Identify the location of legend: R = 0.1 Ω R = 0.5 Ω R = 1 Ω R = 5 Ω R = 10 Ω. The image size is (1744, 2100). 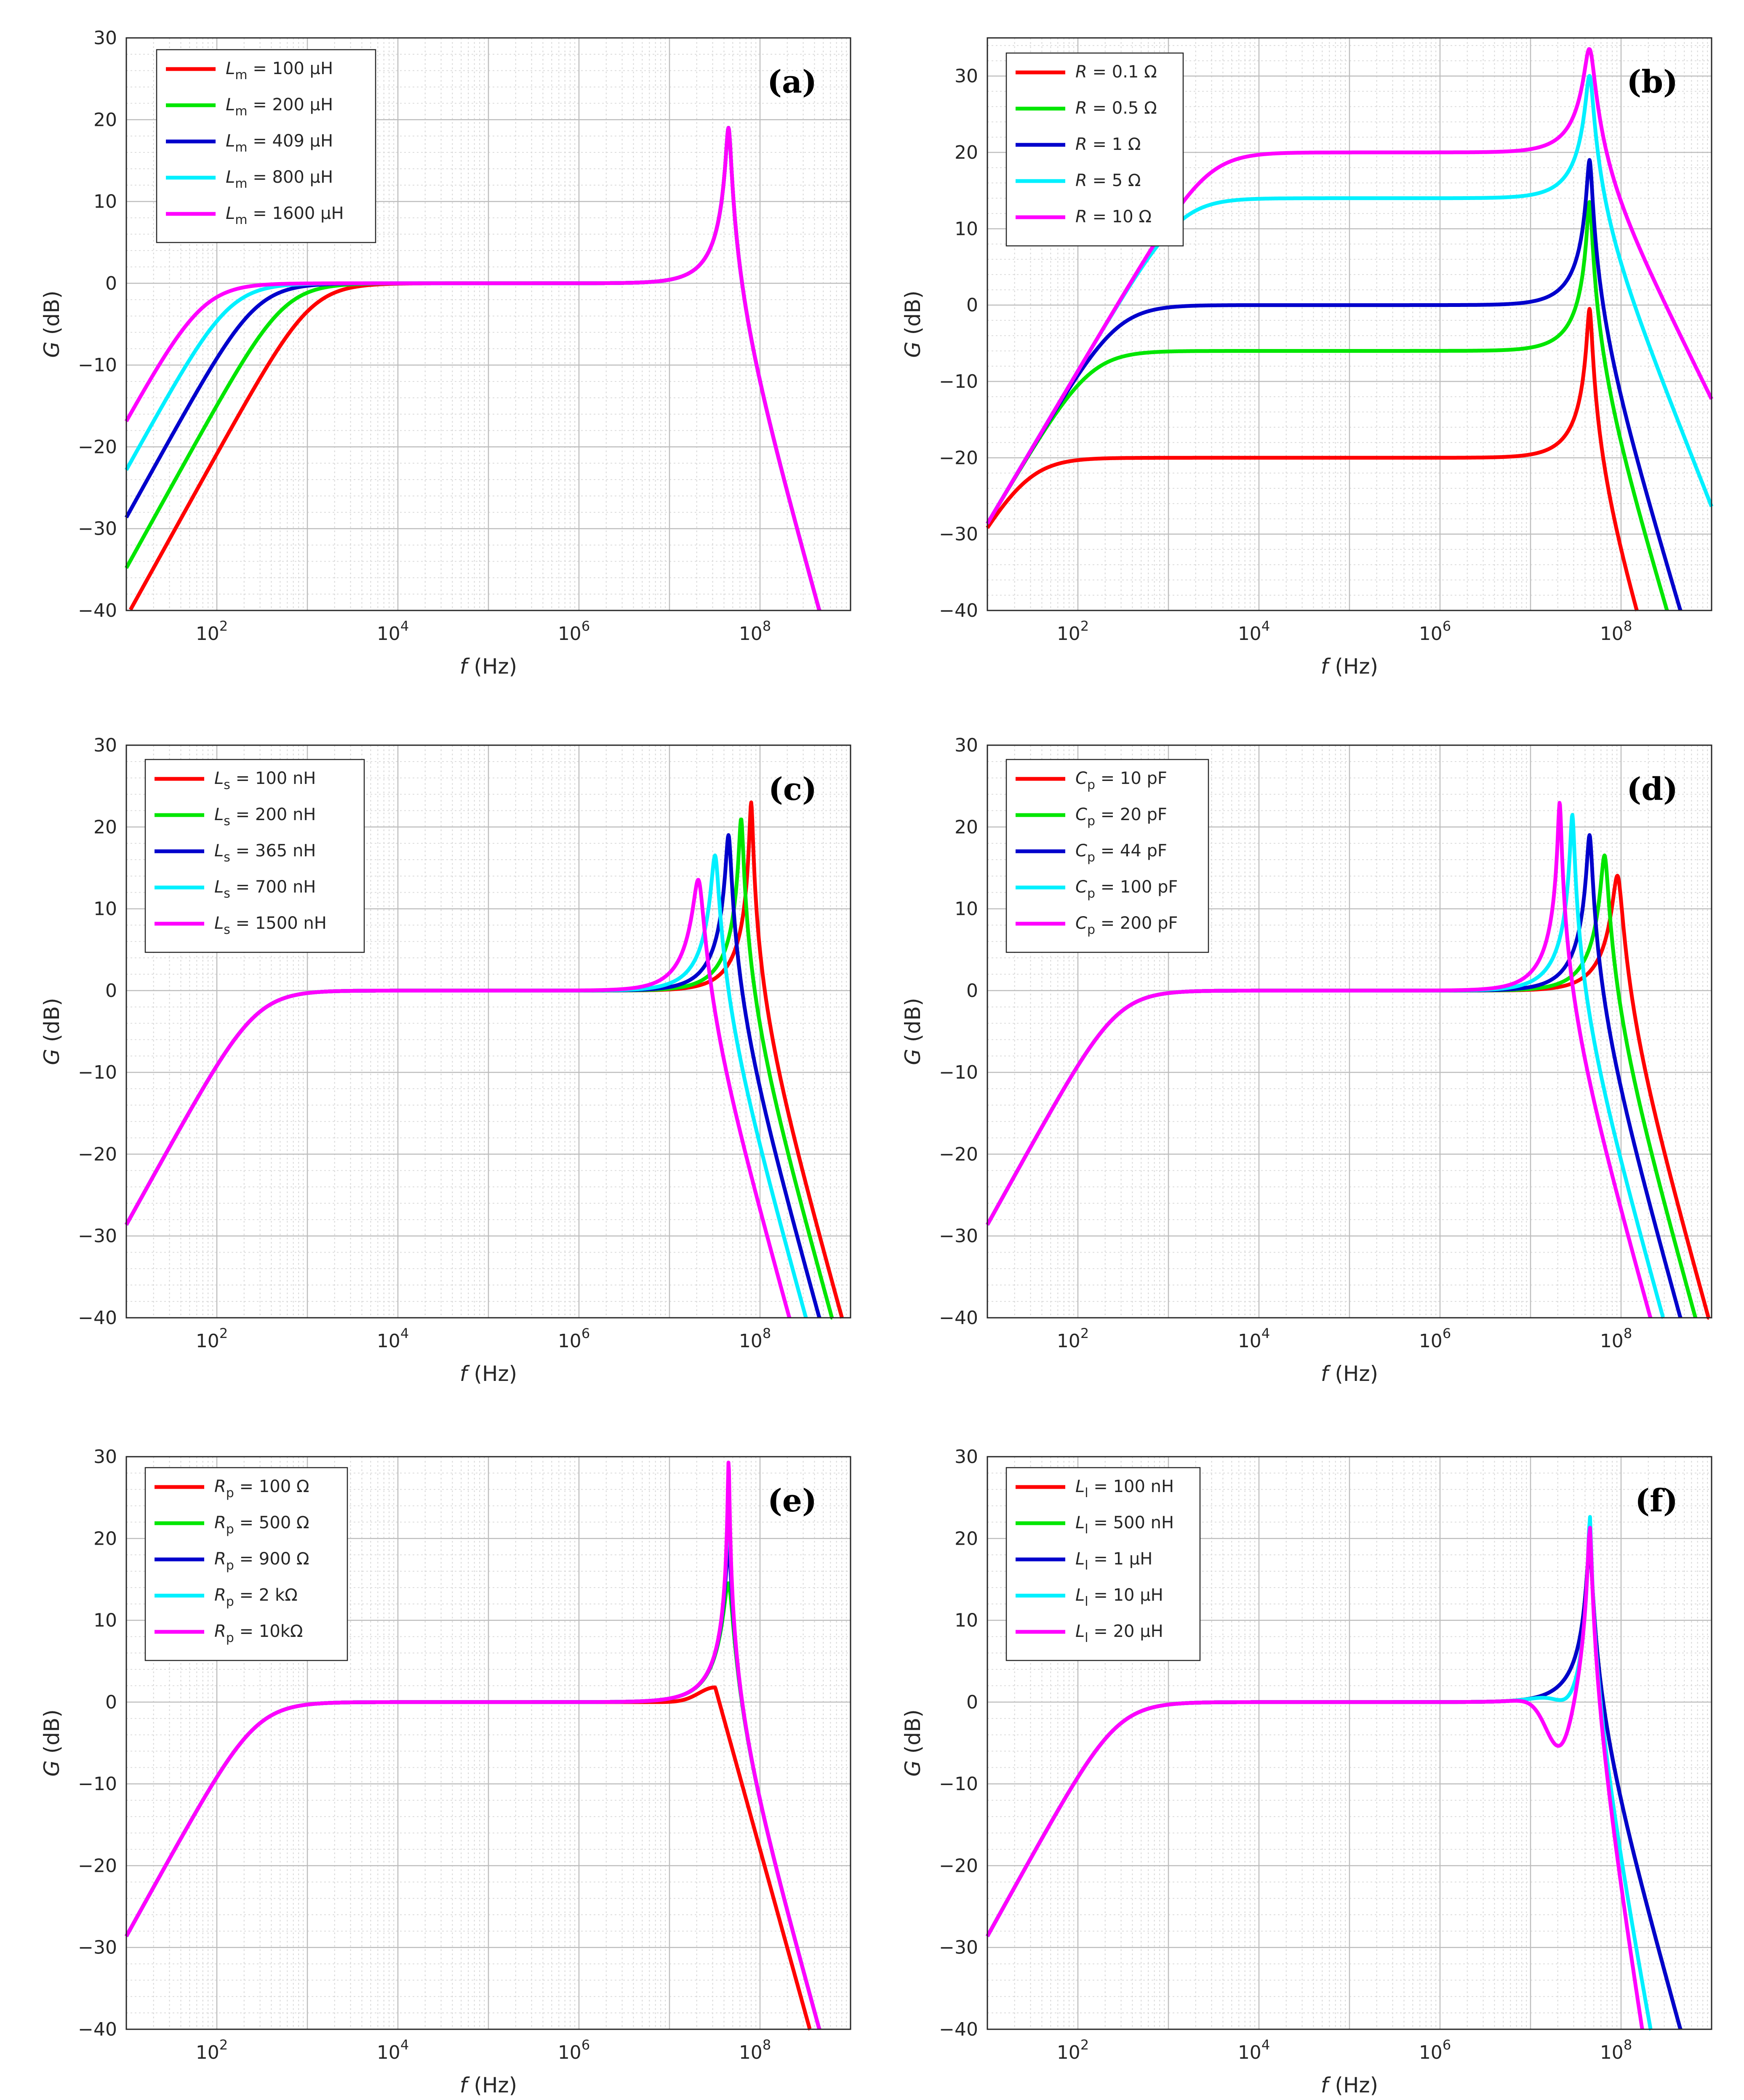
(1094, 149).